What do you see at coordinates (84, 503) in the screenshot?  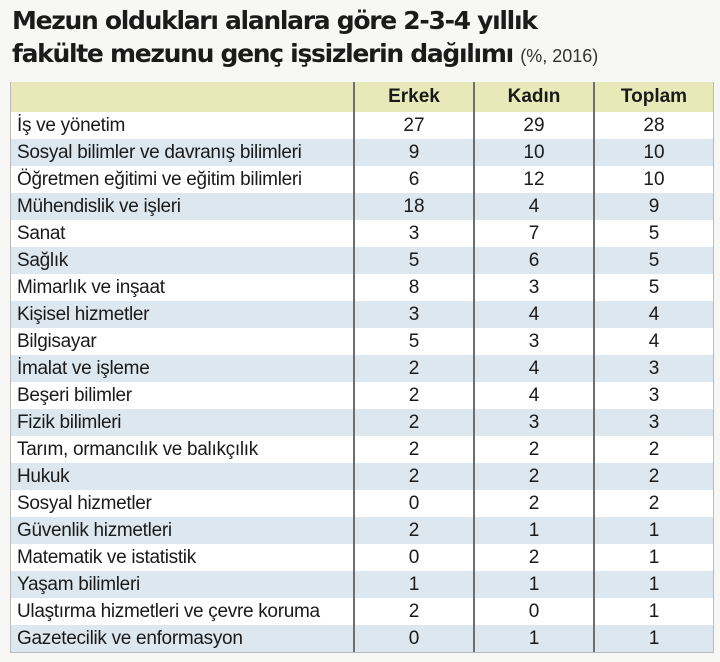 I see `row-label: Sosyal hizmetler` at bounding box center [84, 503].